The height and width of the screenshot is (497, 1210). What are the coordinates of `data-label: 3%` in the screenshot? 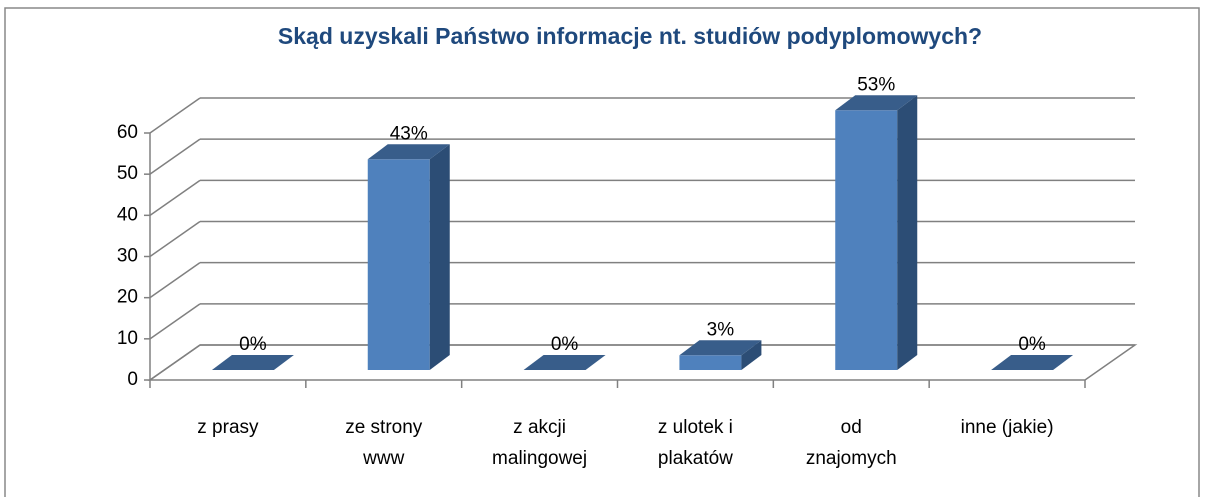 It's located at (721, 329).